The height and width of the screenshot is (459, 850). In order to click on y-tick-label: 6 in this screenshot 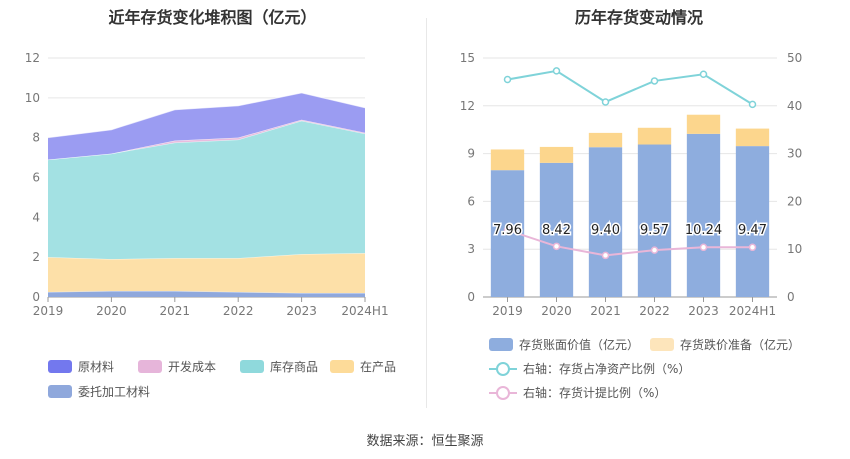, I will do `click(36, 178)`.